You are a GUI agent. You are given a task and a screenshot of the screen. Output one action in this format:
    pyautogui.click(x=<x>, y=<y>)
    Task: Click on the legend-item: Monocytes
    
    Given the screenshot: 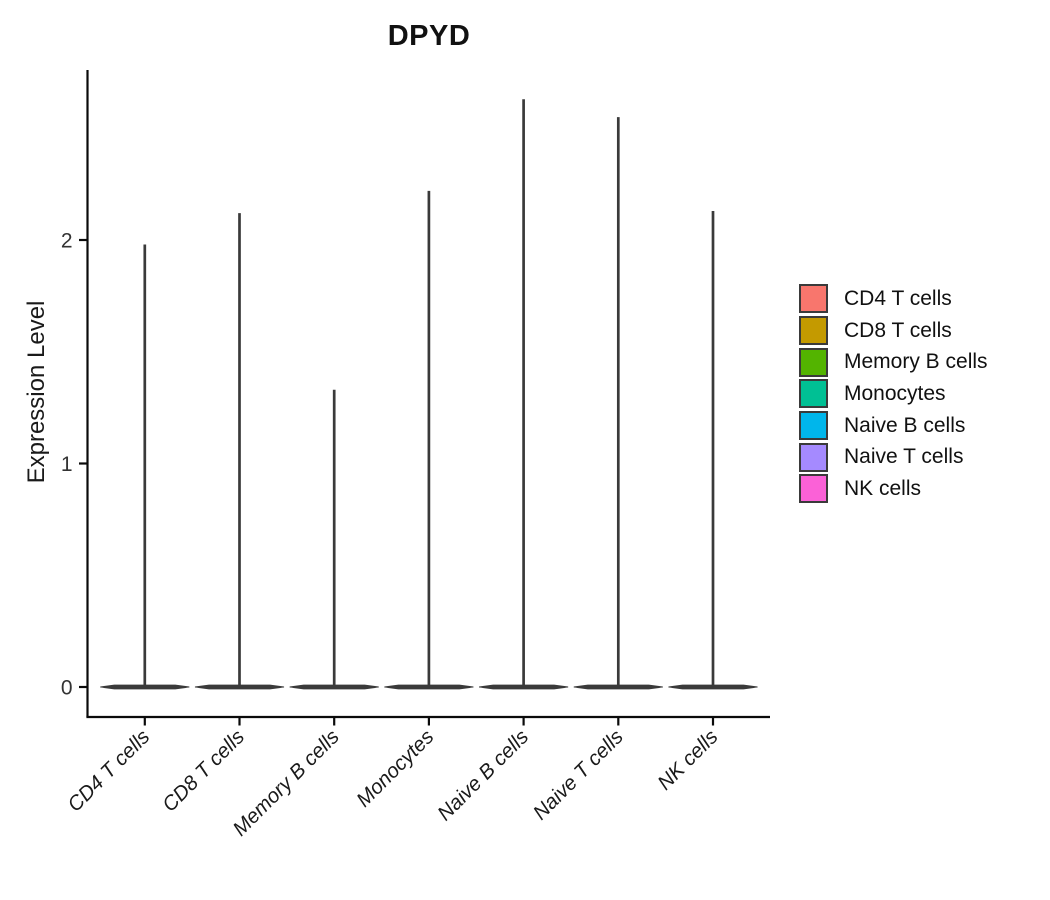 What is the action you would take?
    pyautogui.click(x=893, y=394)
    